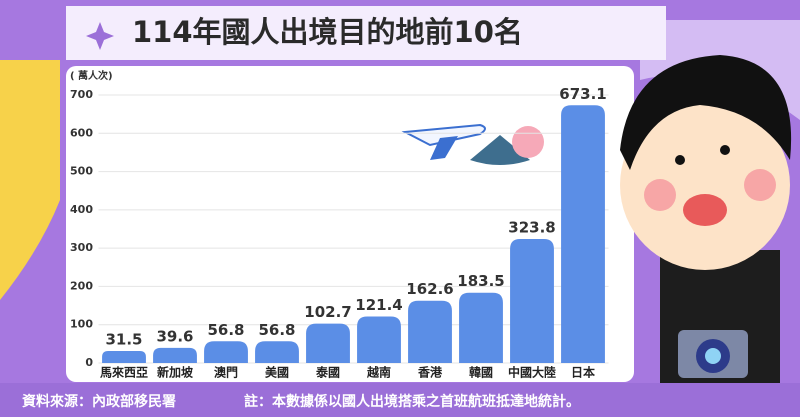 The height and width of the screenshot is (417, 800). I want to click on title-box, so click(366, 33).